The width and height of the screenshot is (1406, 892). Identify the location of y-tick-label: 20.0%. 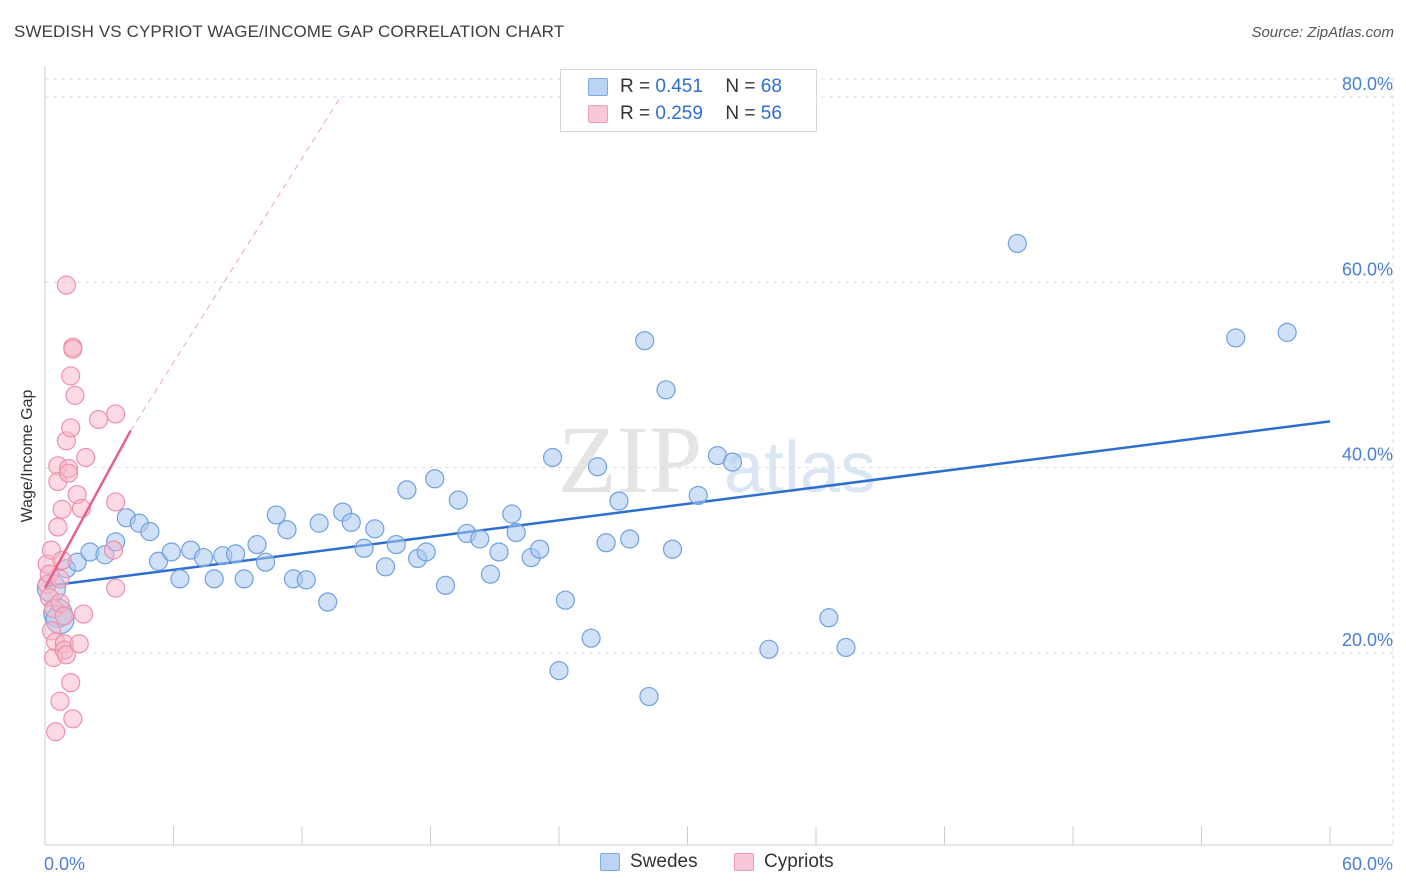
(1367, 640).